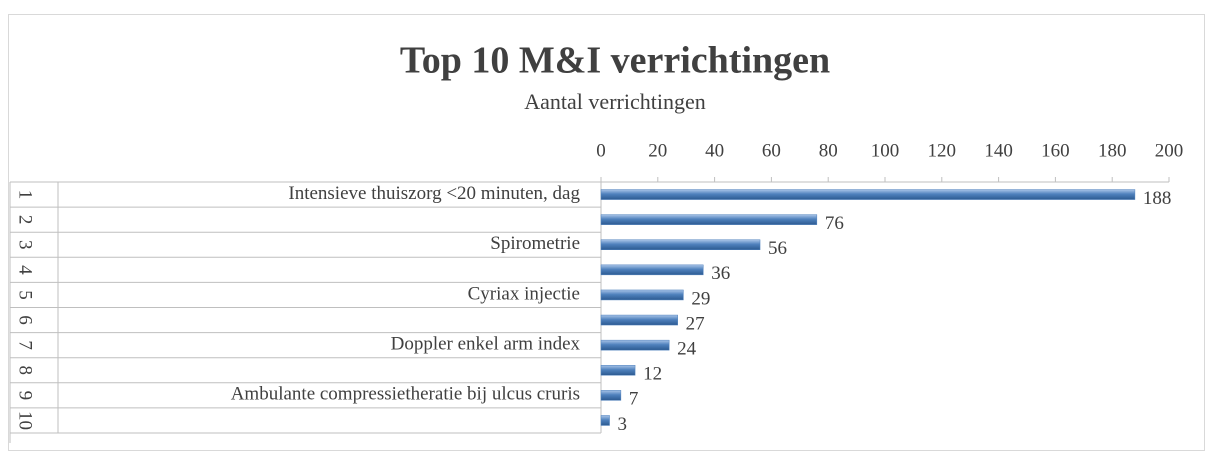 This screenshot has width=1206, height=452. What do you see at coordinates (601, 150) in the screenshot?
I see `x-tick-label: 0` at bounding box center [601, 150].